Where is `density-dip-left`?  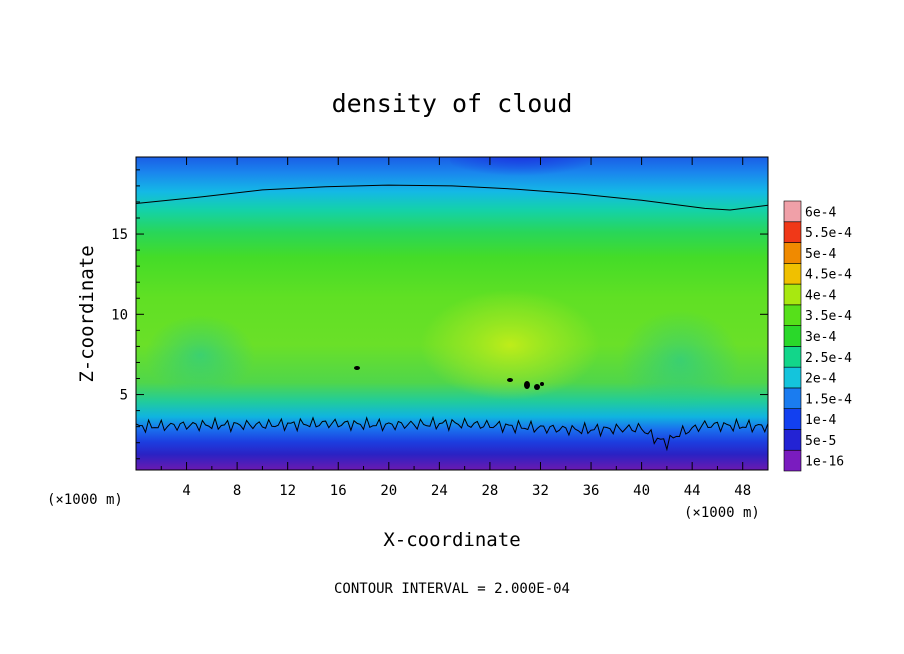
density-dip-left is located at coordinates (200, 355).